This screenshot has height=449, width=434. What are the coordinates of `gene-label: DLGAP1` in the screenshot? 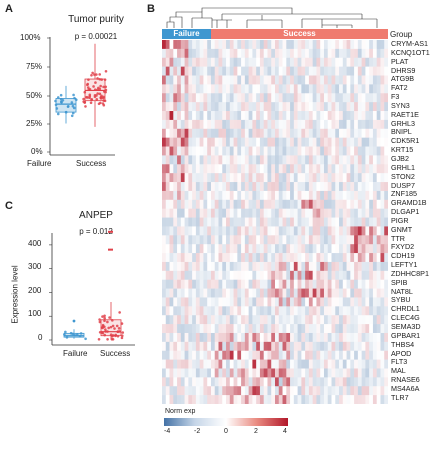 It's located at (405, 212).